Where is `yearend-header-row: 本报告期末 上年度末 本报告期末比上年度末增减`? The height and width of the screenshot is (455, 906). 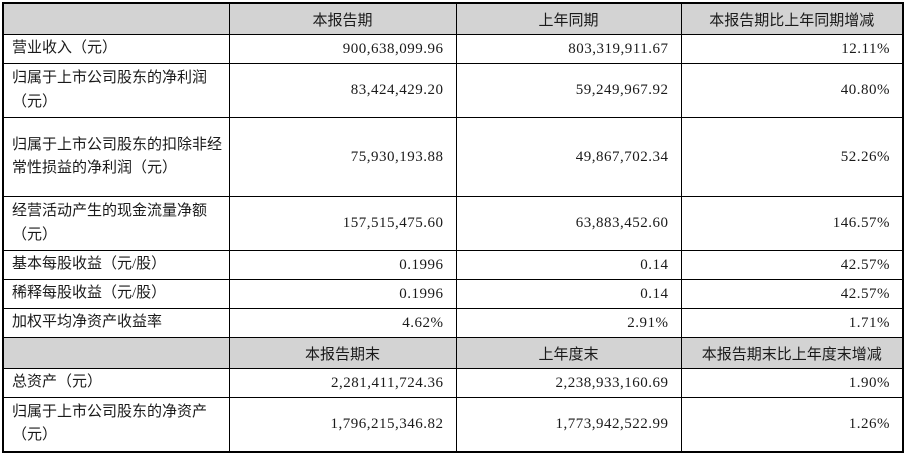 yearend-header-row: 本报告期末 上年度末 本报告期末比上年度末增减 is located at coordinates (453, 353).